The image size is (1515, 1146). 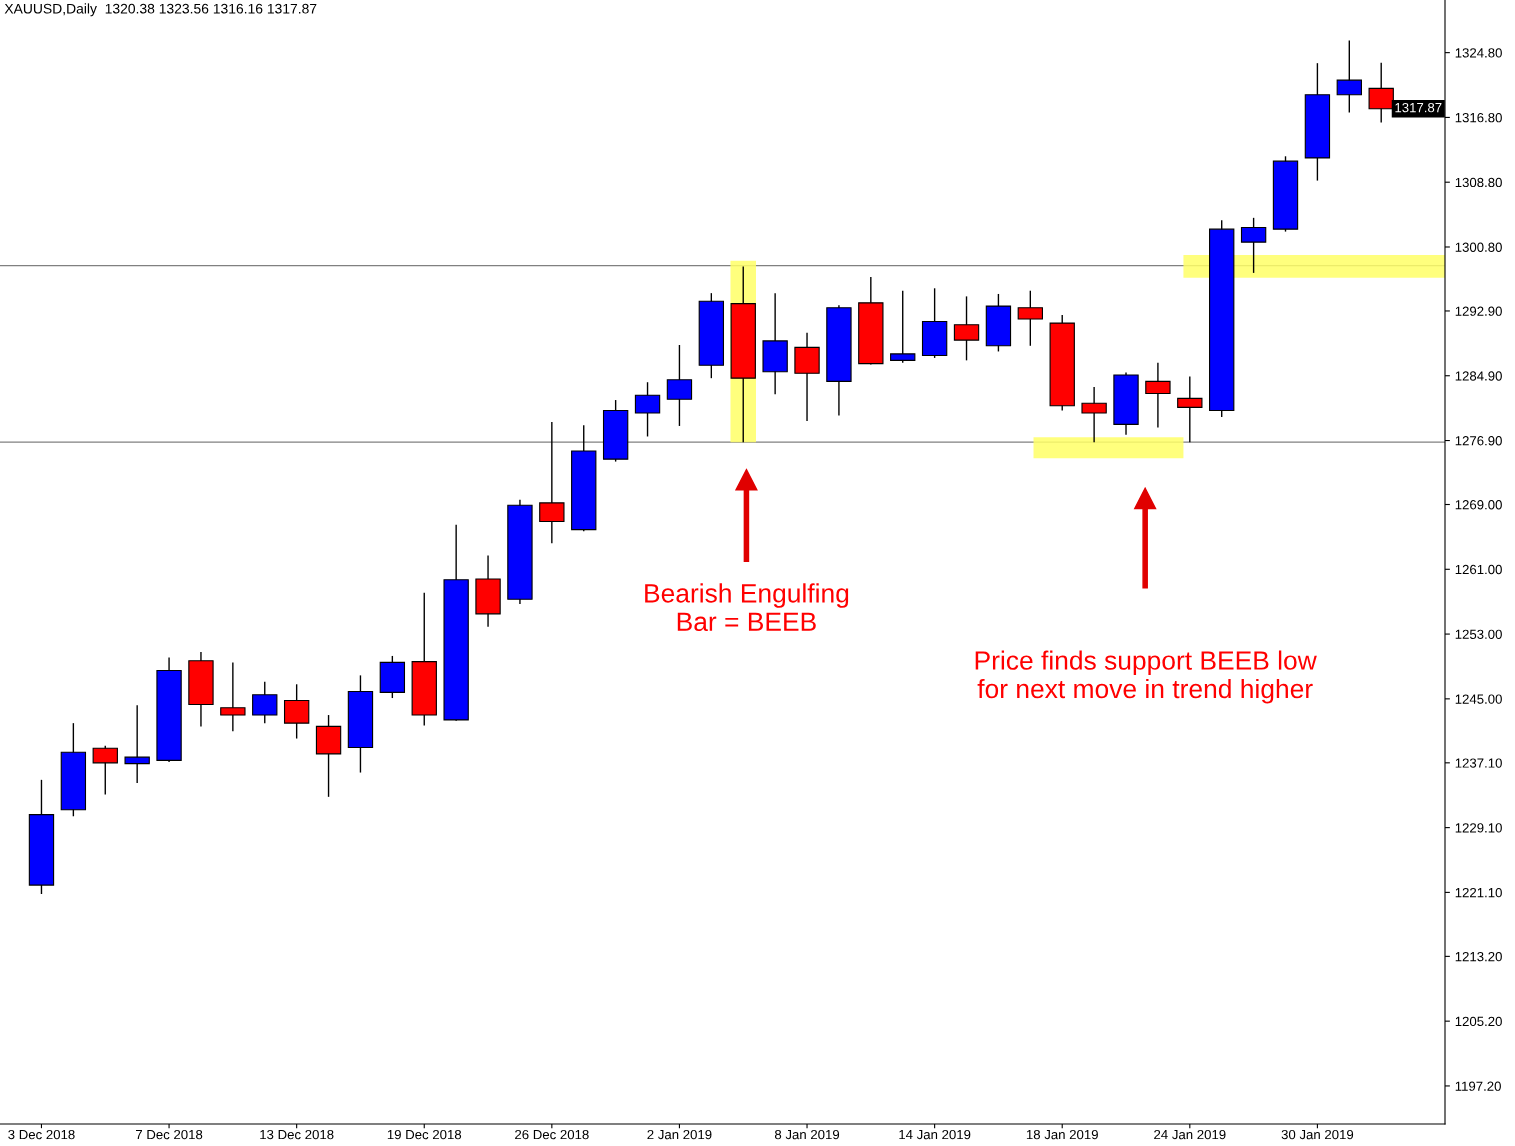 I want to click on x-tick-label: 19 Dec 2018, so click(x=424, y=1134).